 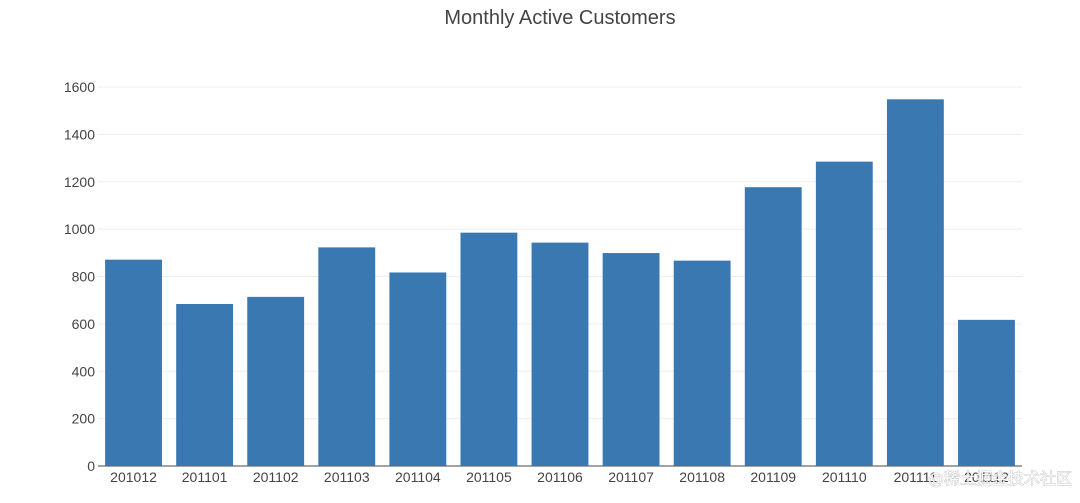 I want to click on x-tick-label: 201107, so click(x=631, y=477).